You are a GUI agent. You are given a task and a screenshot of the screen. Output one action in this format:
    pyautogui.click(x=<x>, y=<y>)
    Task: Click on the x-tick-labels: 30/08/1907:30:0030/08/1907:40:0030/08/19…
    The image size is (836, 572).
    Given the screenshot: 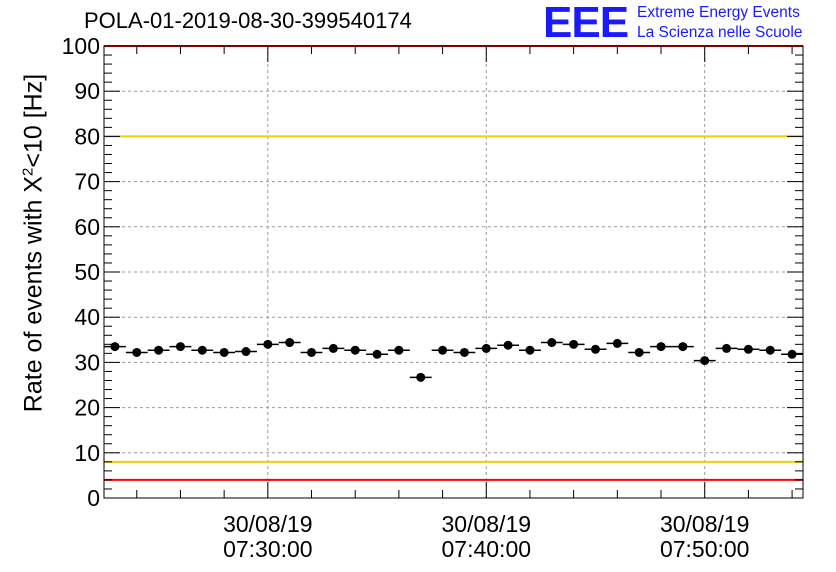 What is the action you would take?
    pyautogui.click(x=486, y=536)
    